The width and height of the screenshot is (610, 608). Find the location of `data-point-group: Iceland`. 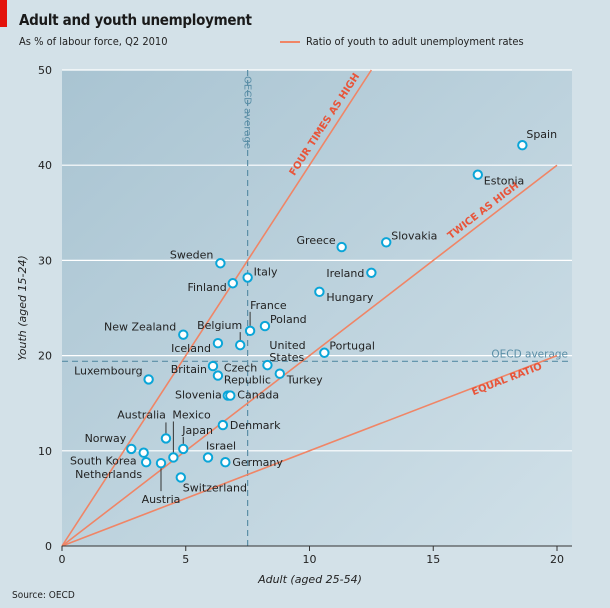

data-point-group: Iceland is located at coordinates (197, 346).